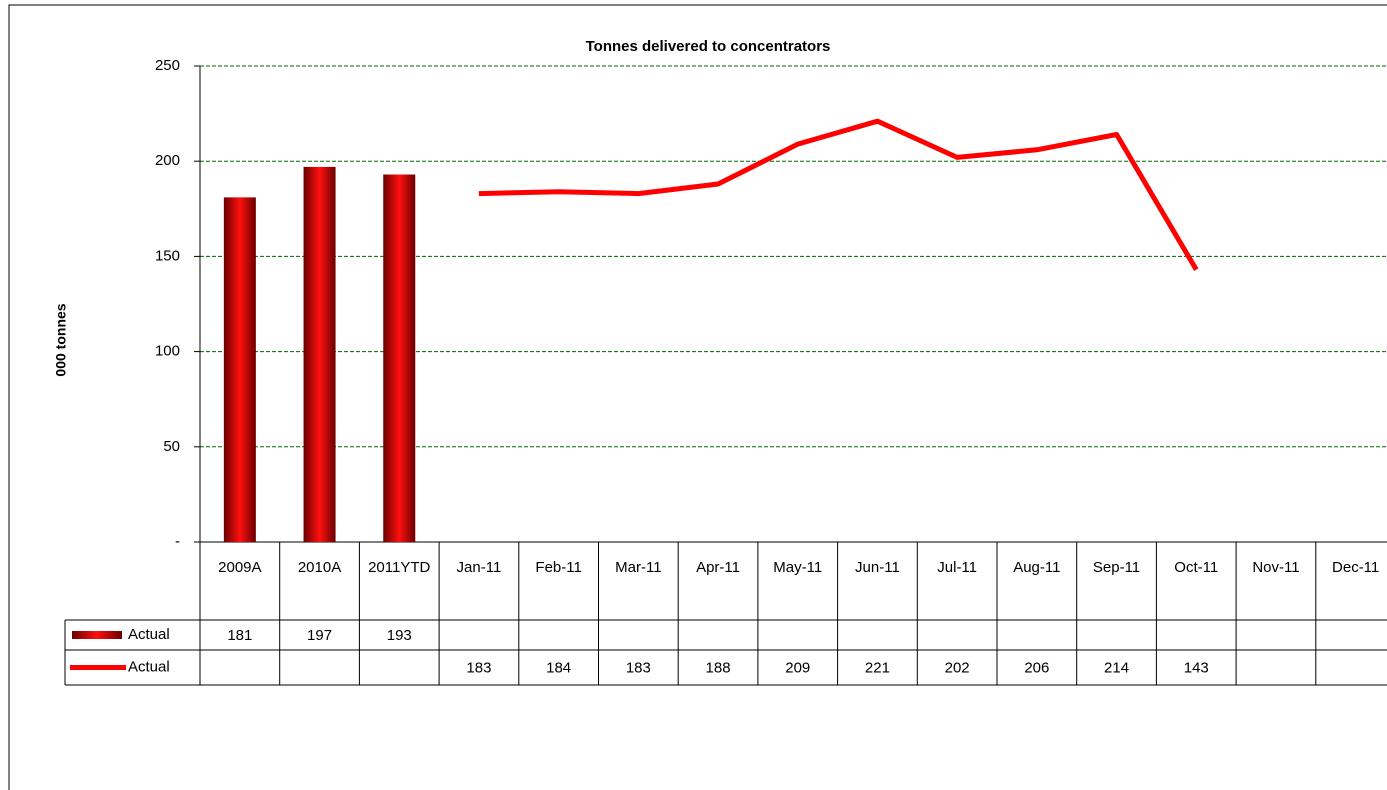  Describe the element at coordinates (167, 65) in the screenshot. I see `y-tick-label: 250` at that location.